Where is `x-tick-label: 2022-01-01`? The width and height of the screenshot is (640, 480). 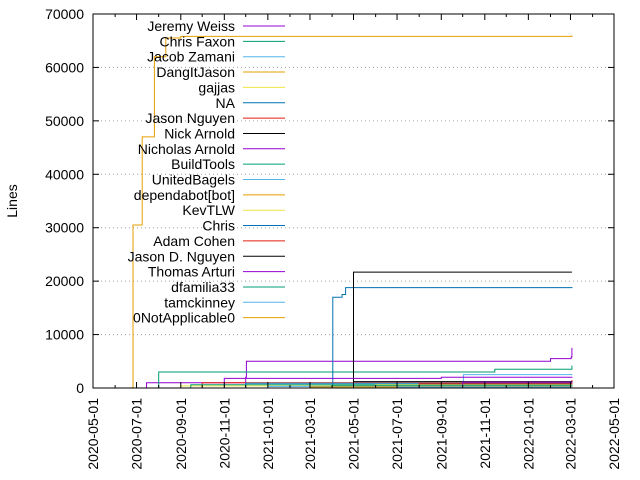
x-tick-label: 2022-01-01 is located at coordinates (528, 434).